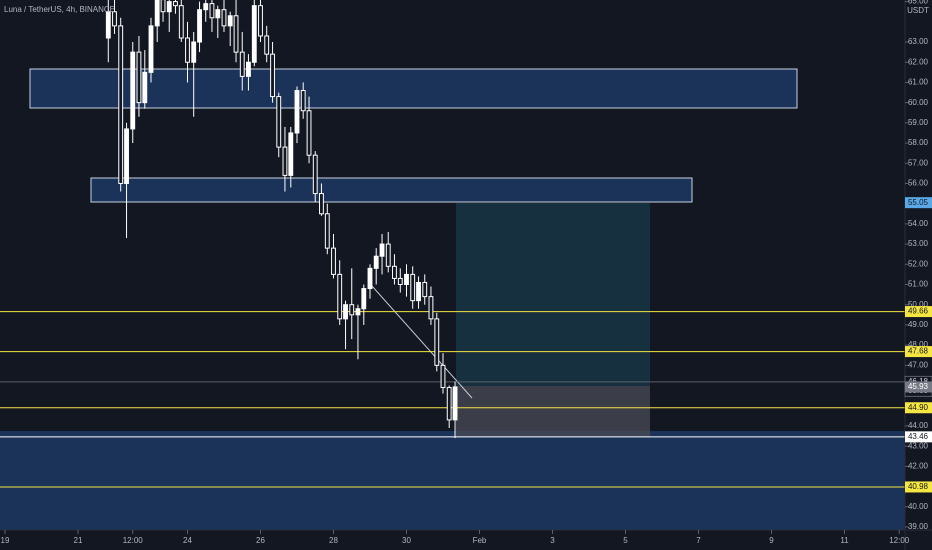 Image resolution: width=932 pixels, height=550 pixels. I want to click on x-tick-label: 5, so click(625, 540).